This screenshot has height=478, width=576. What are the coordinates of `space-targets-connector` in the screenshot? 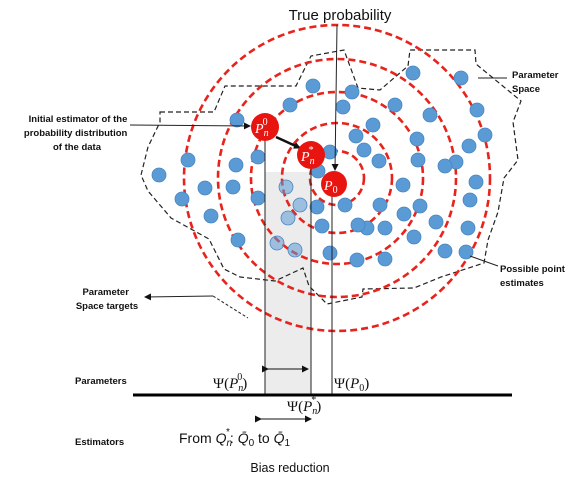 It's located at (230, 307).